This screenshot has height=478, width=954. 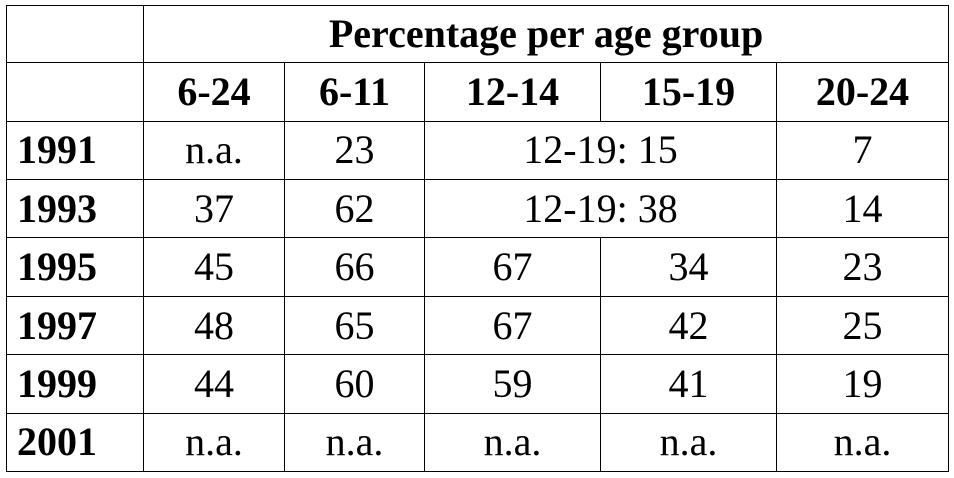 I want to click on cell-6-11: 60, so click(x=354, y=384).